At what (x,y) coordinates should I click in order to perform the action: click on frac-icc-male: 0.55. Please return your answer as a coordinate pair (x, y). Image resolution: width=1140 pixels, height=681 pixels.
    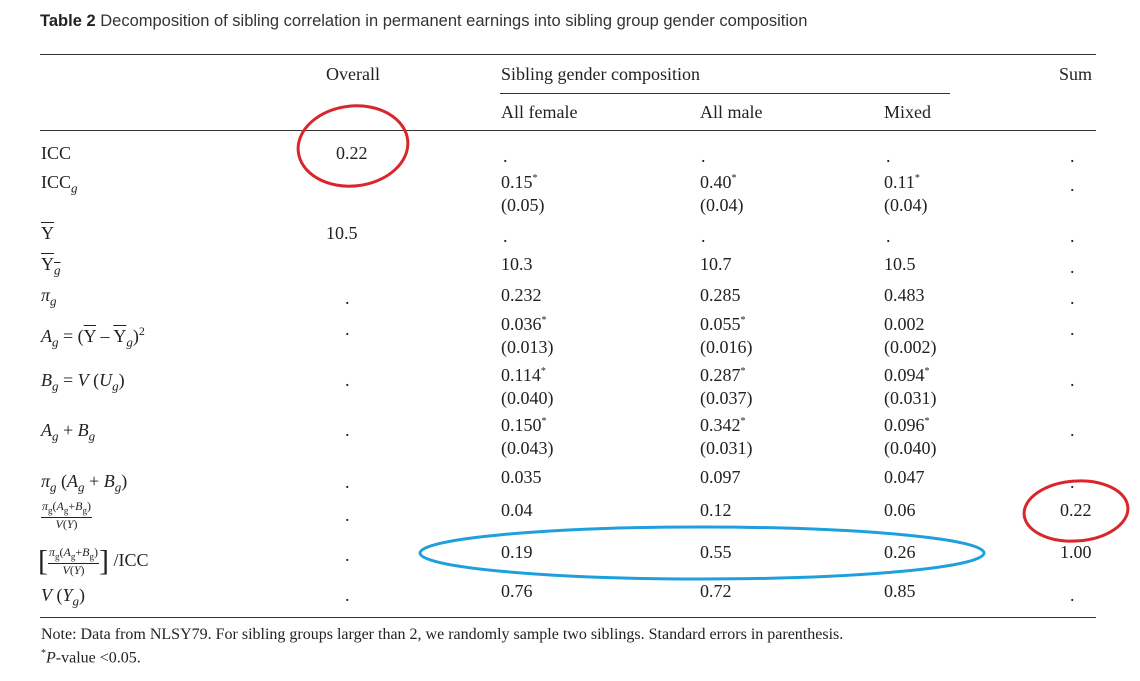
    Looking at the image, I should click on (716, 552).